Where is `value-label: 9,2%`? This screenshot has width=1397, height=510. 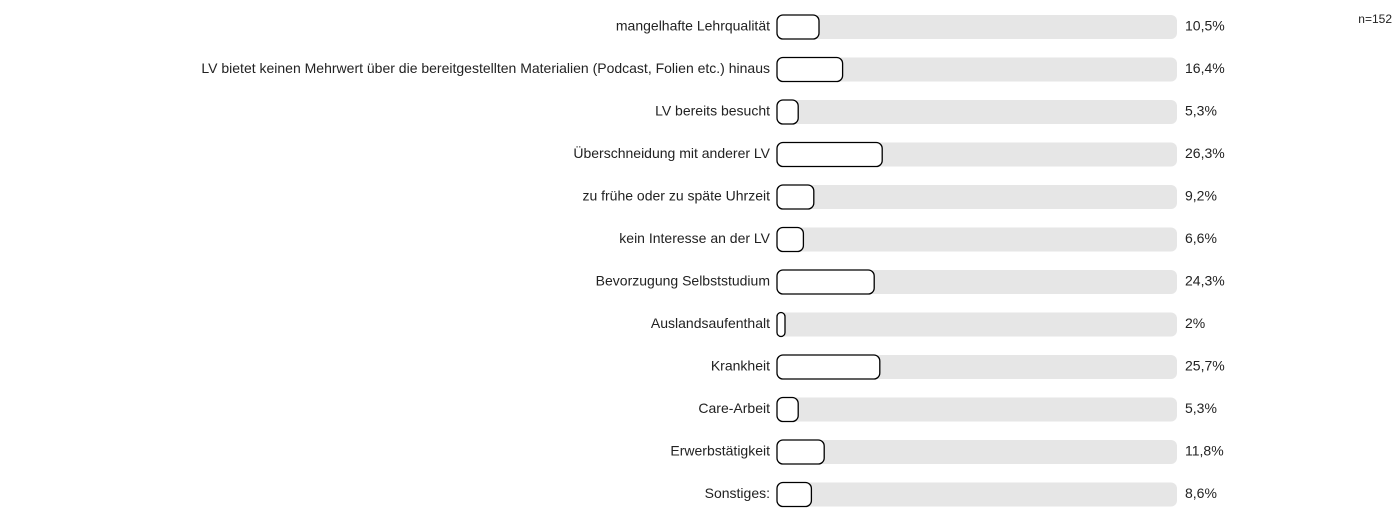
value-label: 9,2% is located at coordinates (1201, 196).